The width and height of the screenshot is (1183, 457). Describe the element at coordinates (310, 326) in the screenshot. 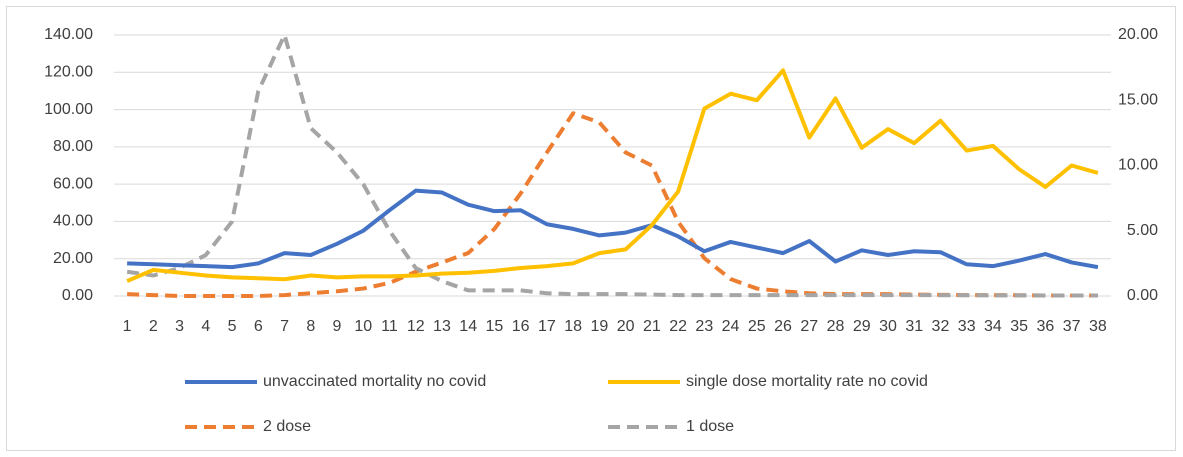

I see `x-tick-label: 8` at that location.